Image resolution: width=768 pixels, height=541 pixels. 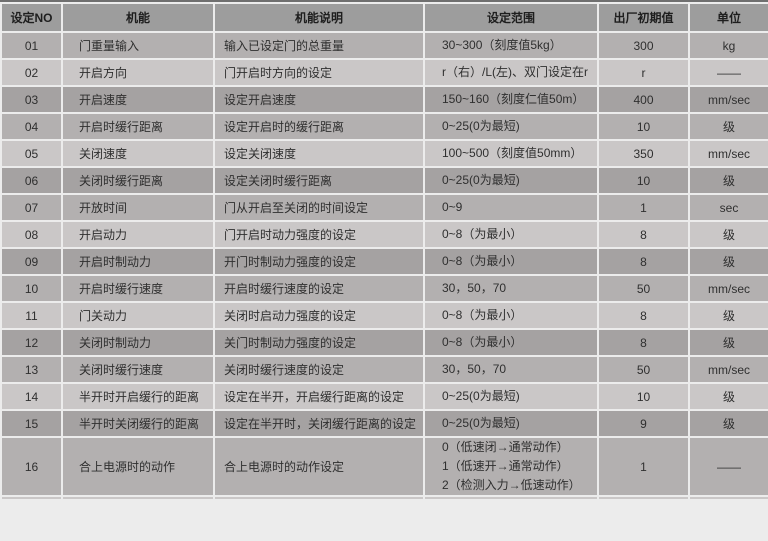 What do you see at coordinates (728, 45) in the screenshot?
I see `cell-unit: kg` at bounding box center [728, 45].